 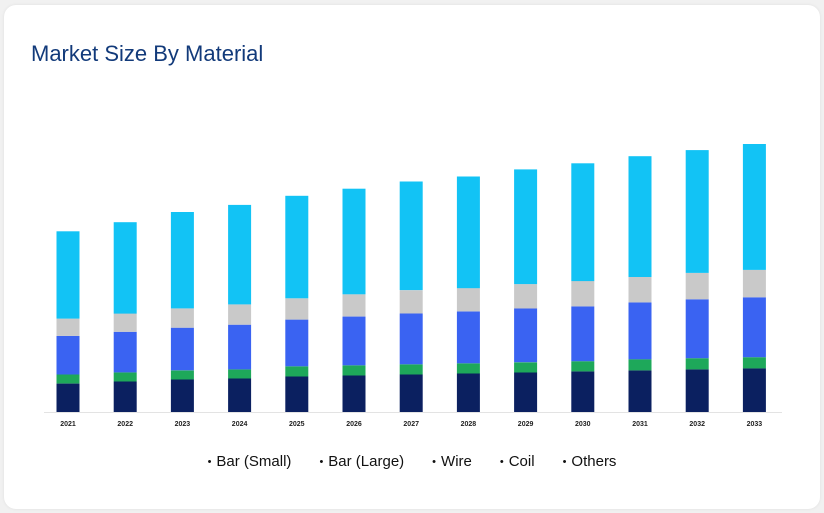 What do you see at coordinates (594, 461) in the screenshot?
I see `legend-label: Others` at bounding box center [594, 461].